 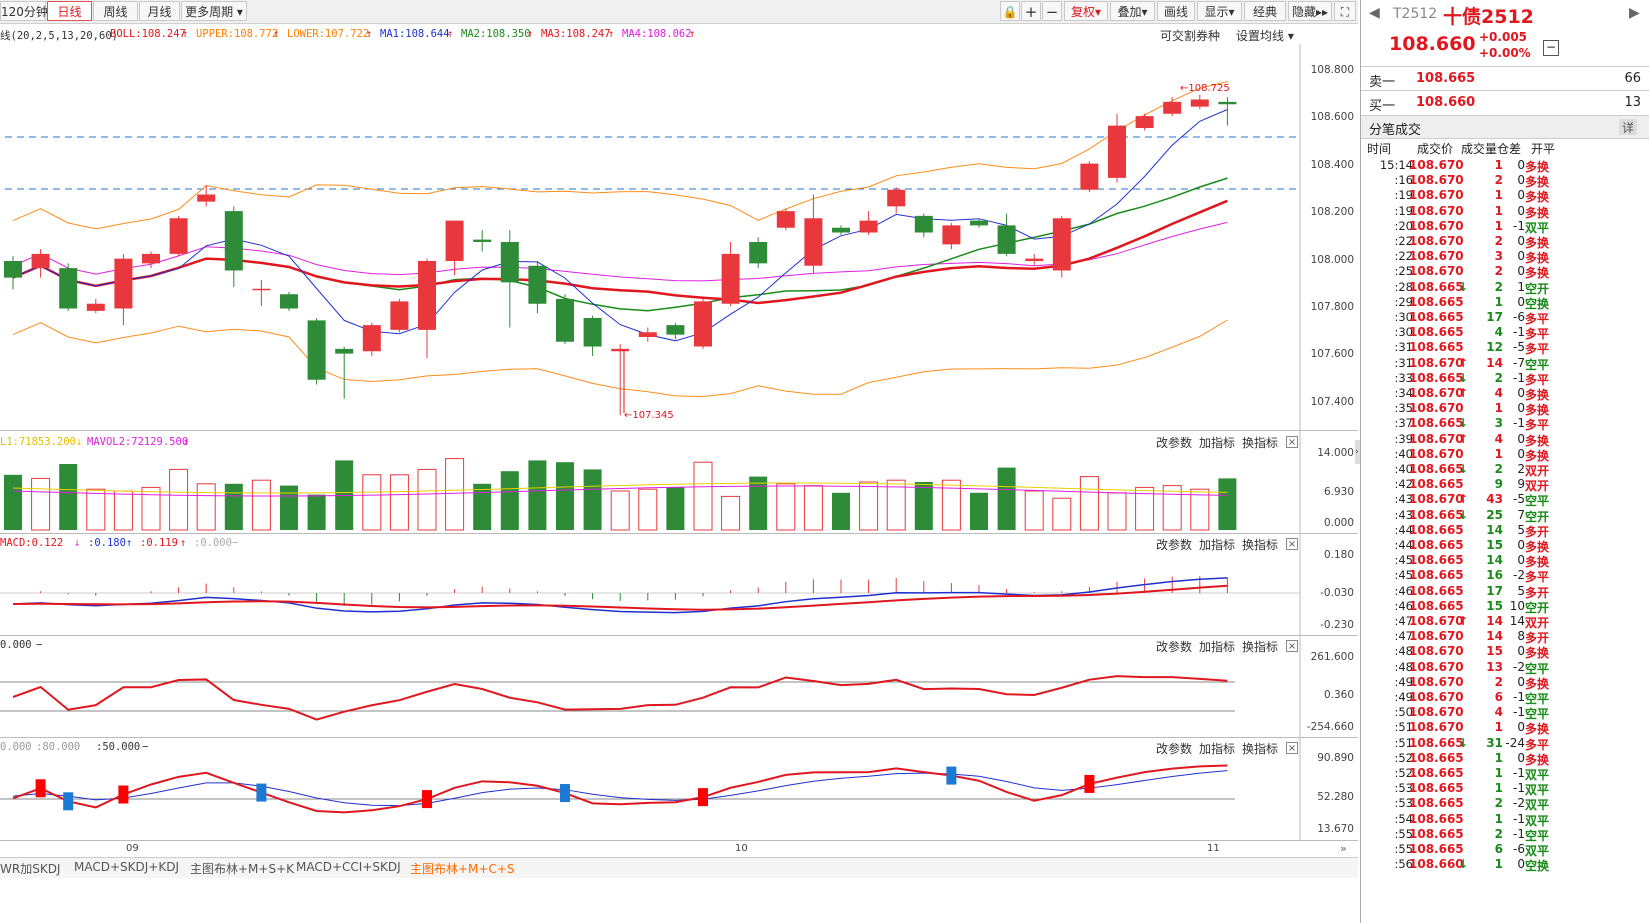 I want to click on display-dropdown: 显示▾, so click(x=1219, y=11).